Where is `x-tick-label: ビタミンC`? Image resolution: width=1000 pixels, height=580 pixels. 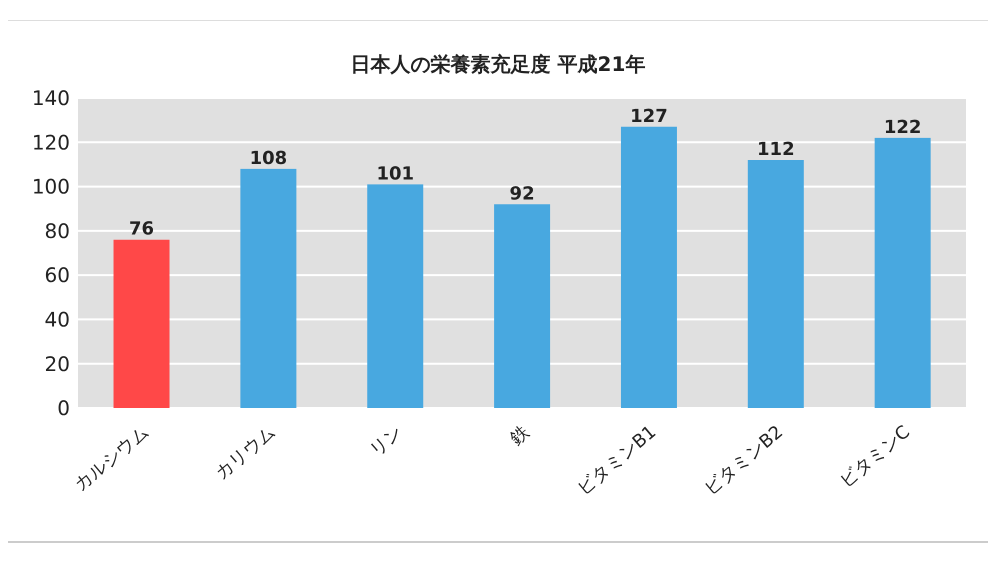 x-tick-label: ビタミンC is located at coordinates (875, 457).